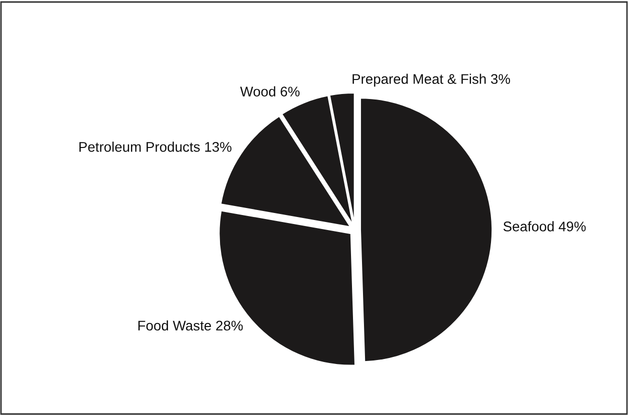 This screenshot has width=629, height=415. Describe the element at coordinates (544, 226) in the screenshot. I see `slice-label: Seafood 49%` at that location.